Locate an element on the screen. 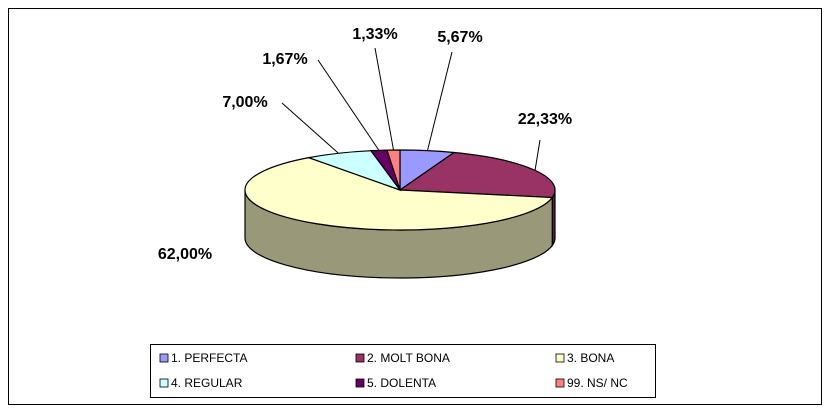 This screenshot has width=832, height=417. legend-label: 4. REGULAR is located at coordinates (207, 383).